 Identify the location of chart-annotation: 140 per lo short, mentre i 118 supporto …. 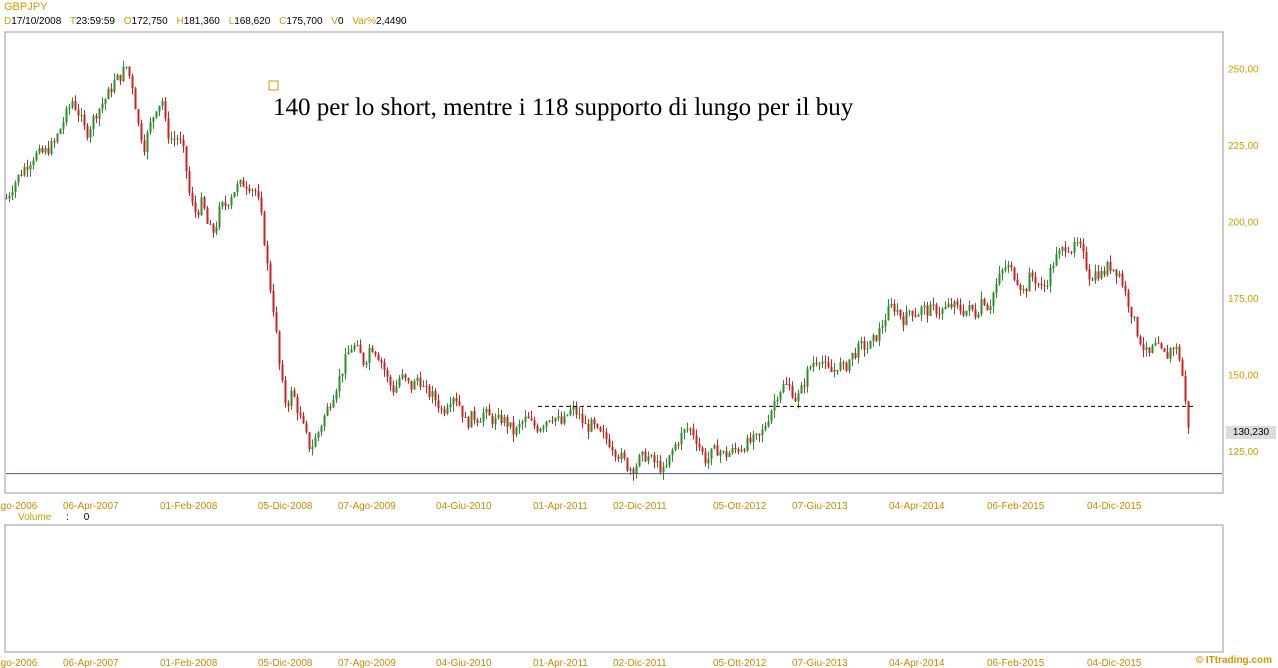
(563, 107).